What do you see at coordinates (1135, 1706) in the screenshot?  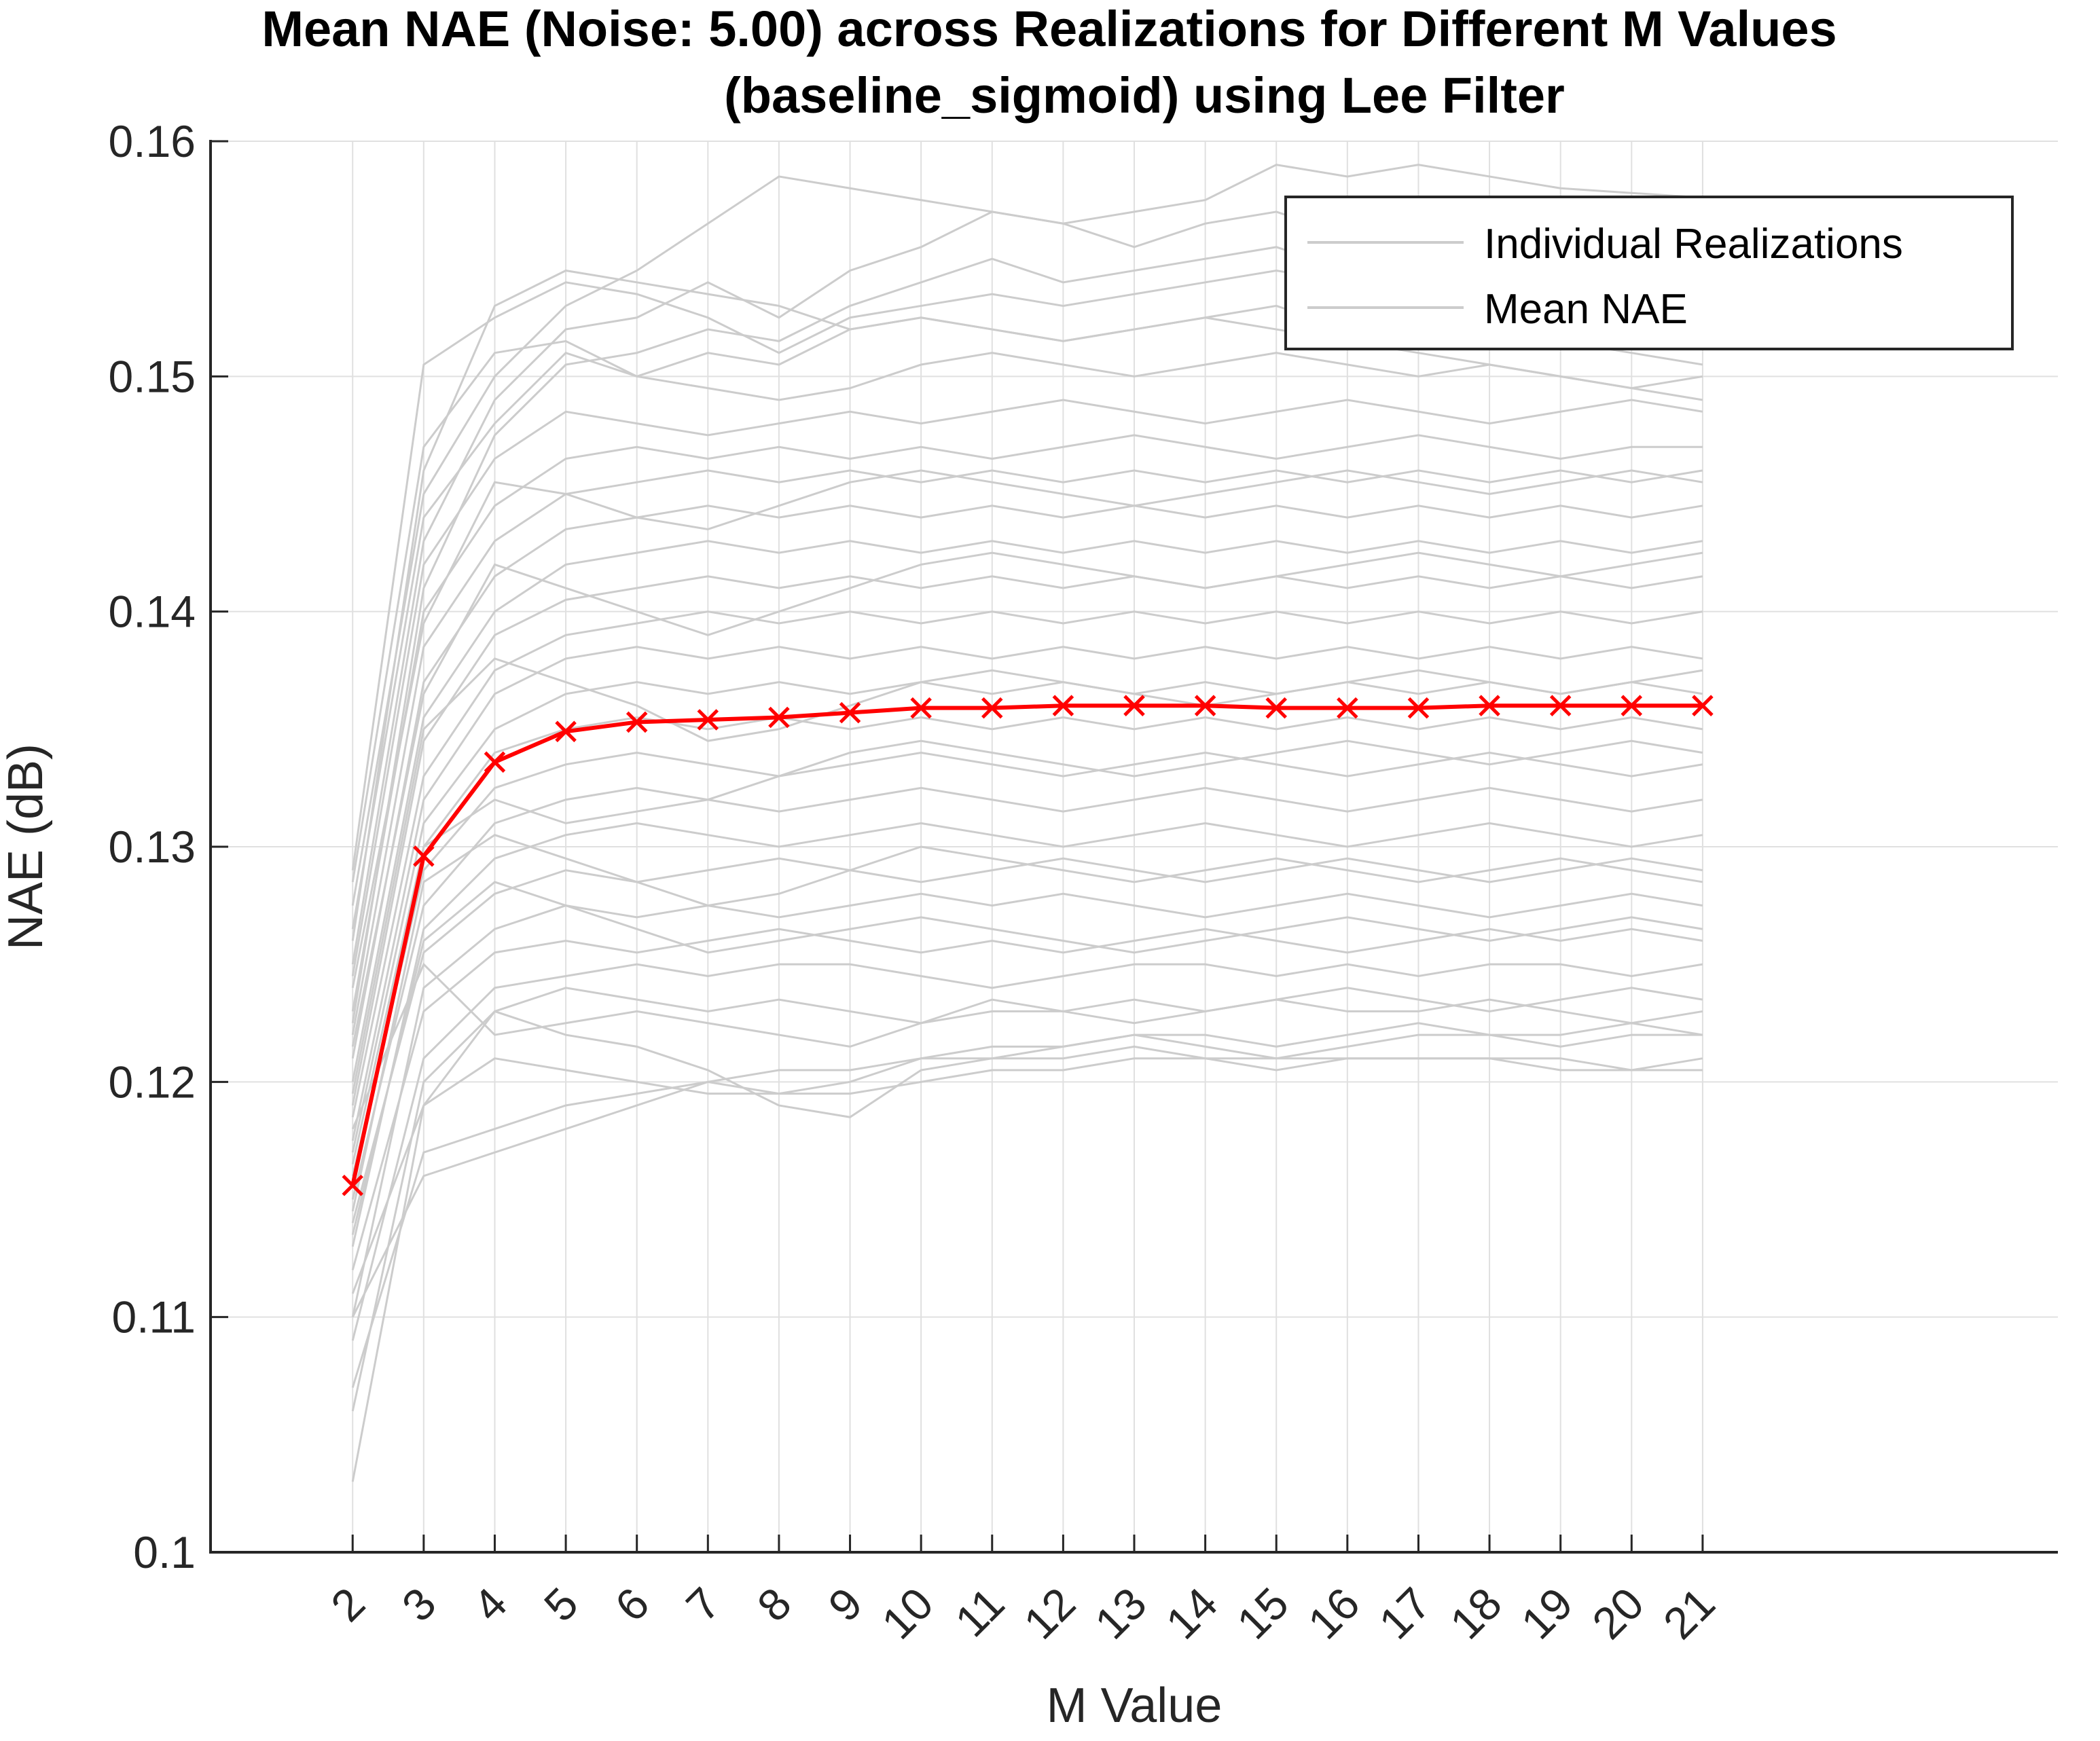 I see `x-axis-label: M Value` at bounding box center [1135, 1706].